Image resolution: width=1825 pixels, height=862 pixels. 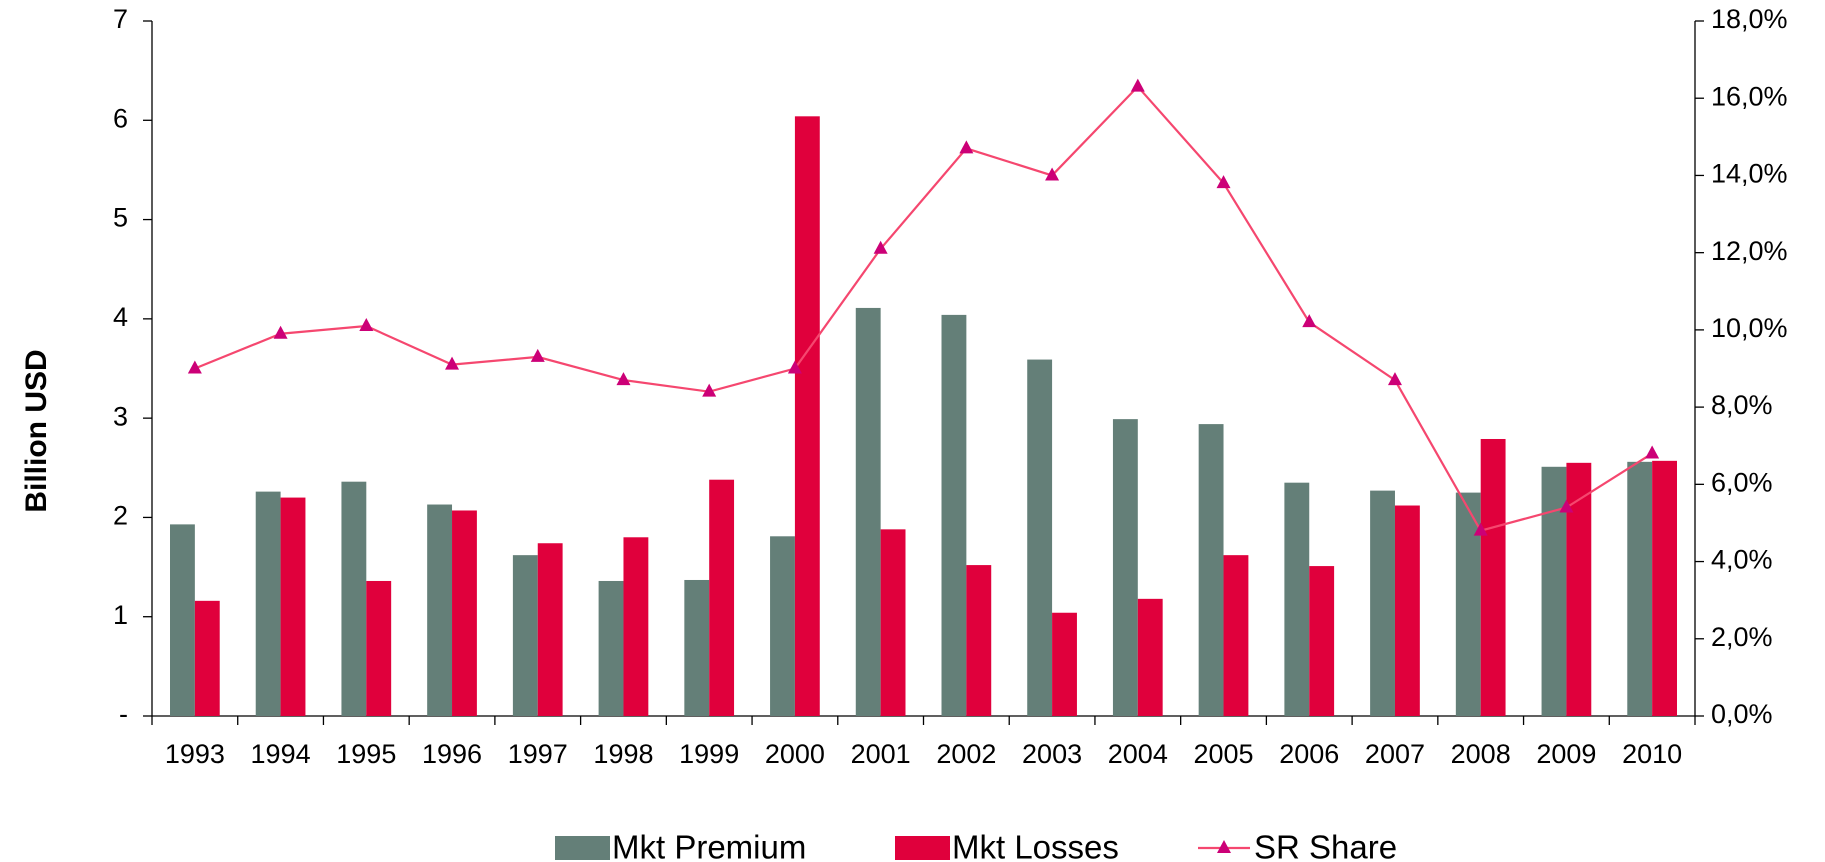 I want to click on x-tick-label: 2009, so click(x=1566, y=754).